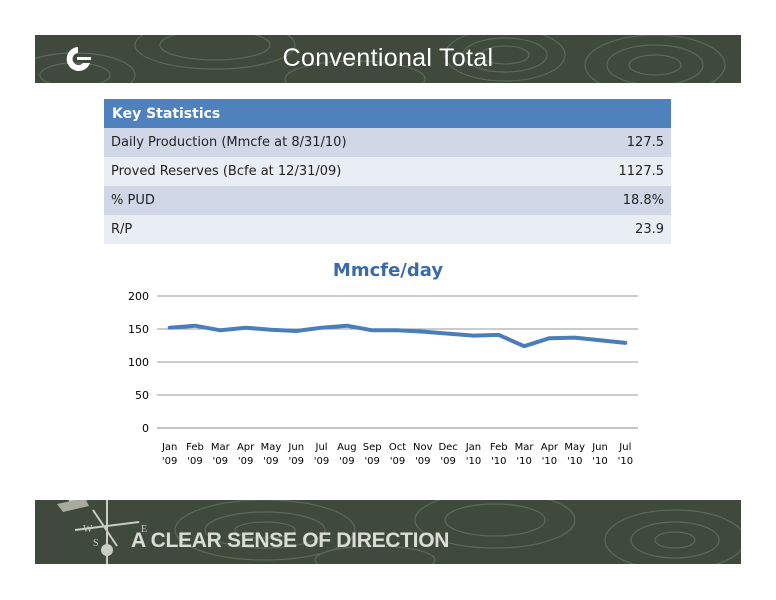 The width and height of the screenshot is (776, 600). I want to click on y-tick-label: 100, so click(138, 362).